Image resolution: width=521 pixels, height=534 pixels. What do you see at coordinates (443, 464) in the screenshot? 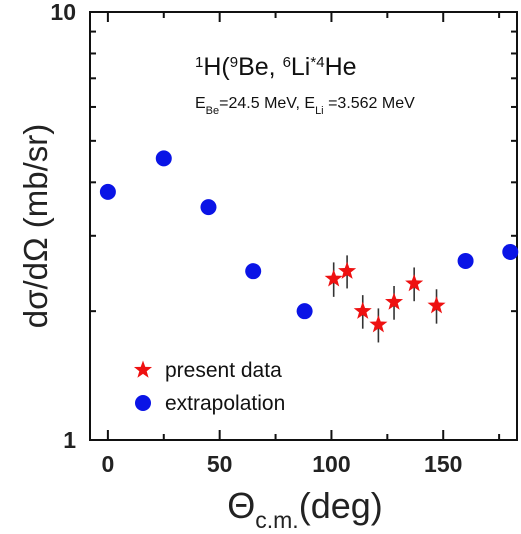
I see `x-tick-label: 150` at bounding box center [443, 464].